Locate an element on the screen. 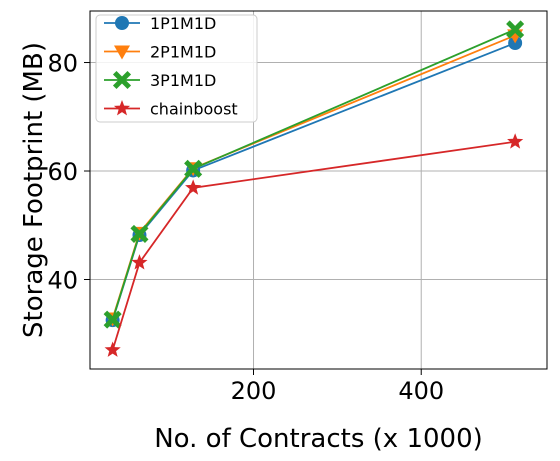  x-tick-label: 200 is located at coordinates (254, 391).